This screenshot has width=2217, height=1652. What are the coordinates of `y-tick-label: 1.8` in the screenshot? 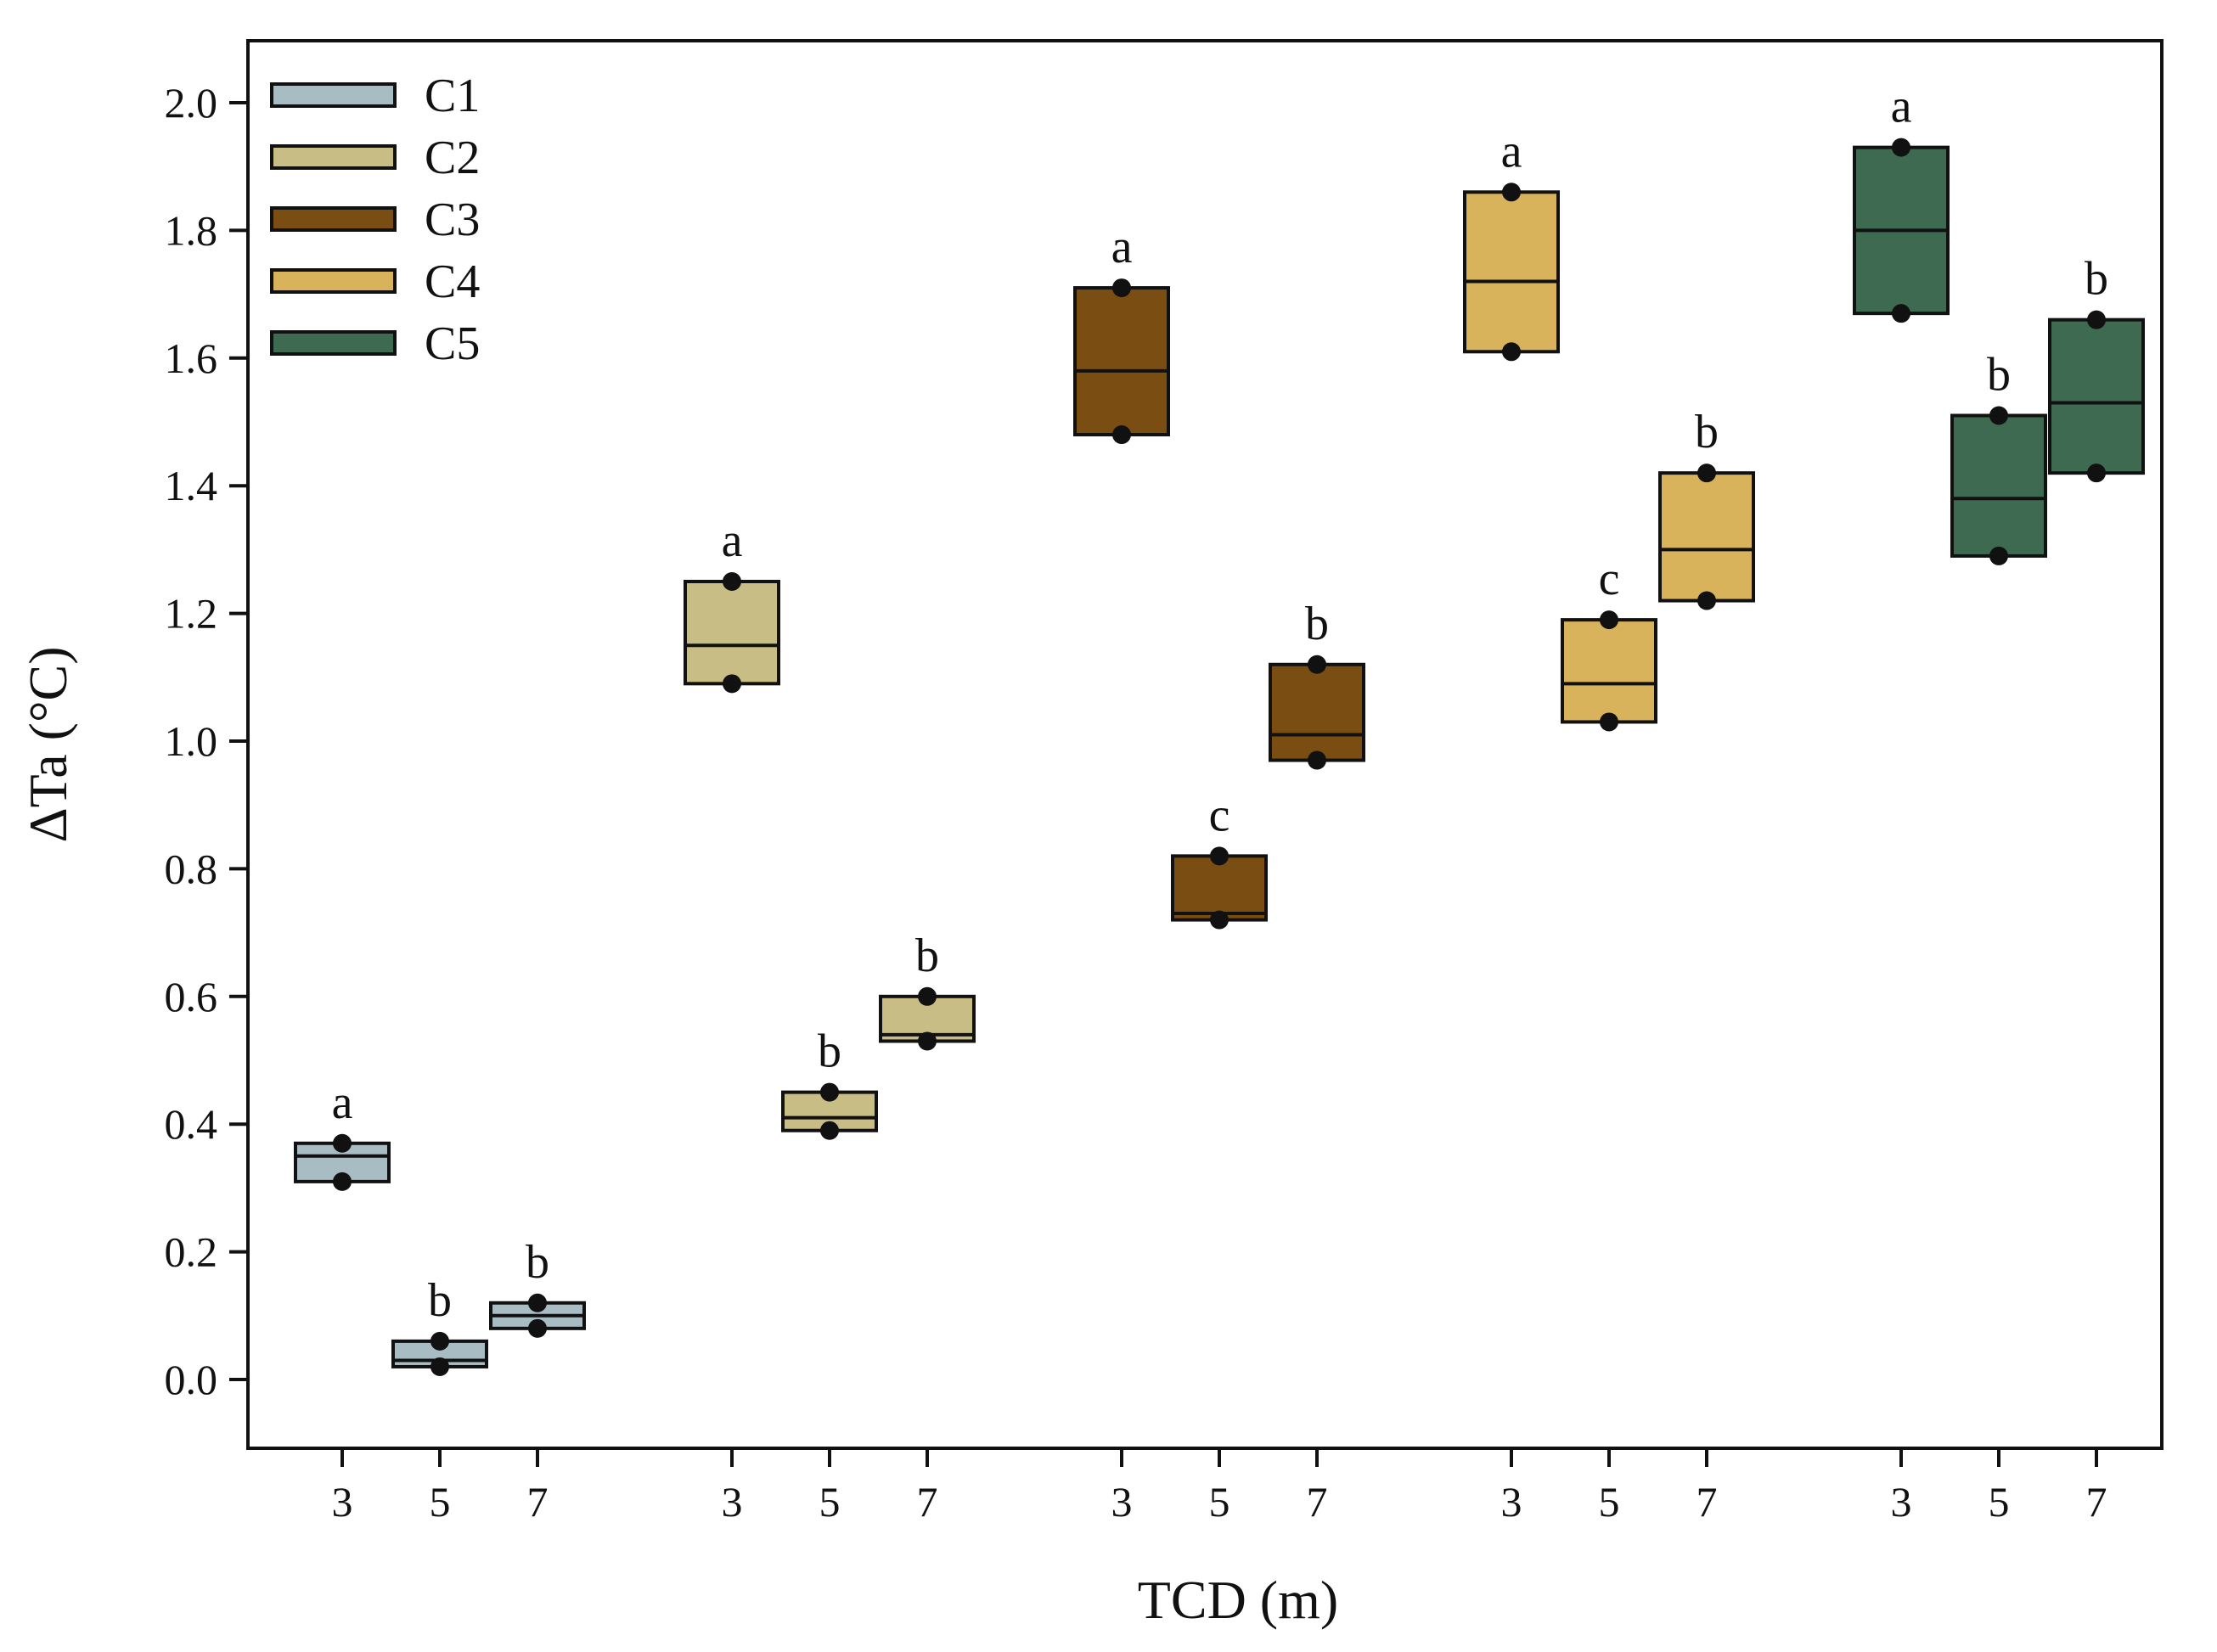 It's located at (191, 230).